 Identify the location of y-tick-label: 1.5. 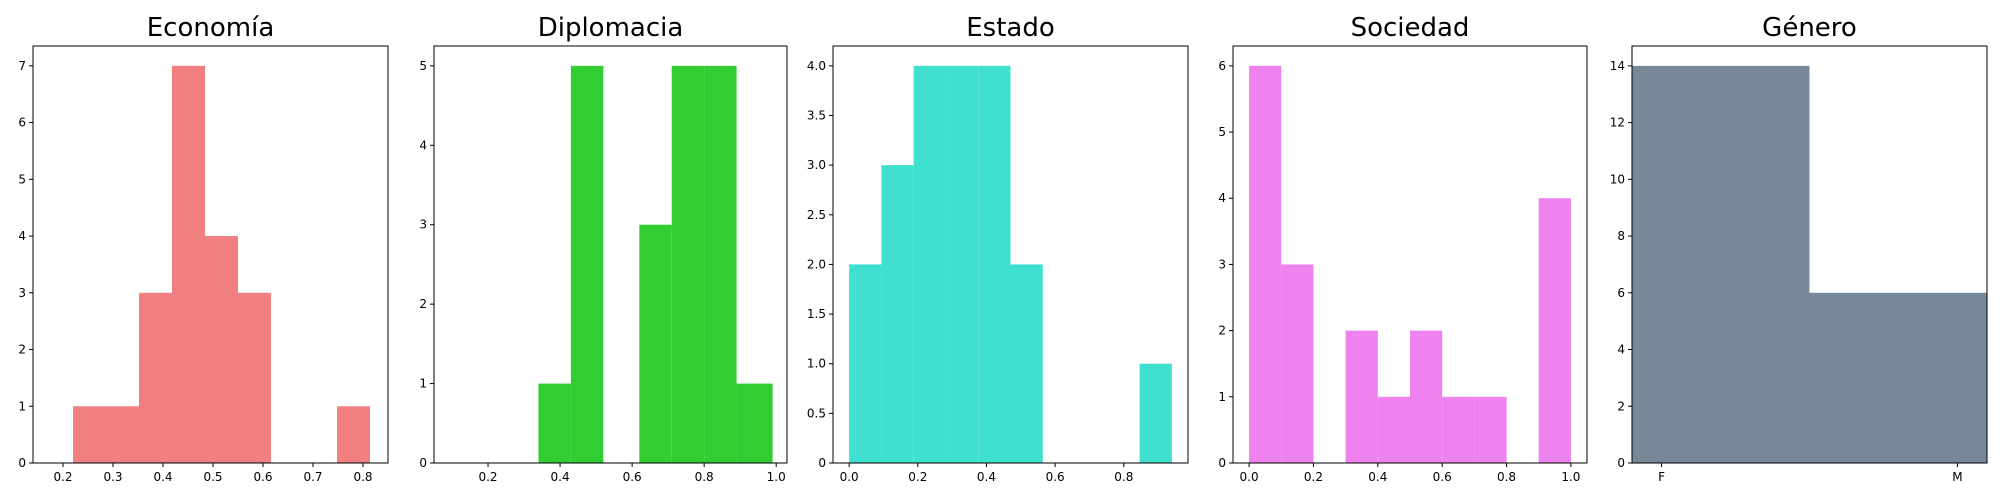
(816, 314).